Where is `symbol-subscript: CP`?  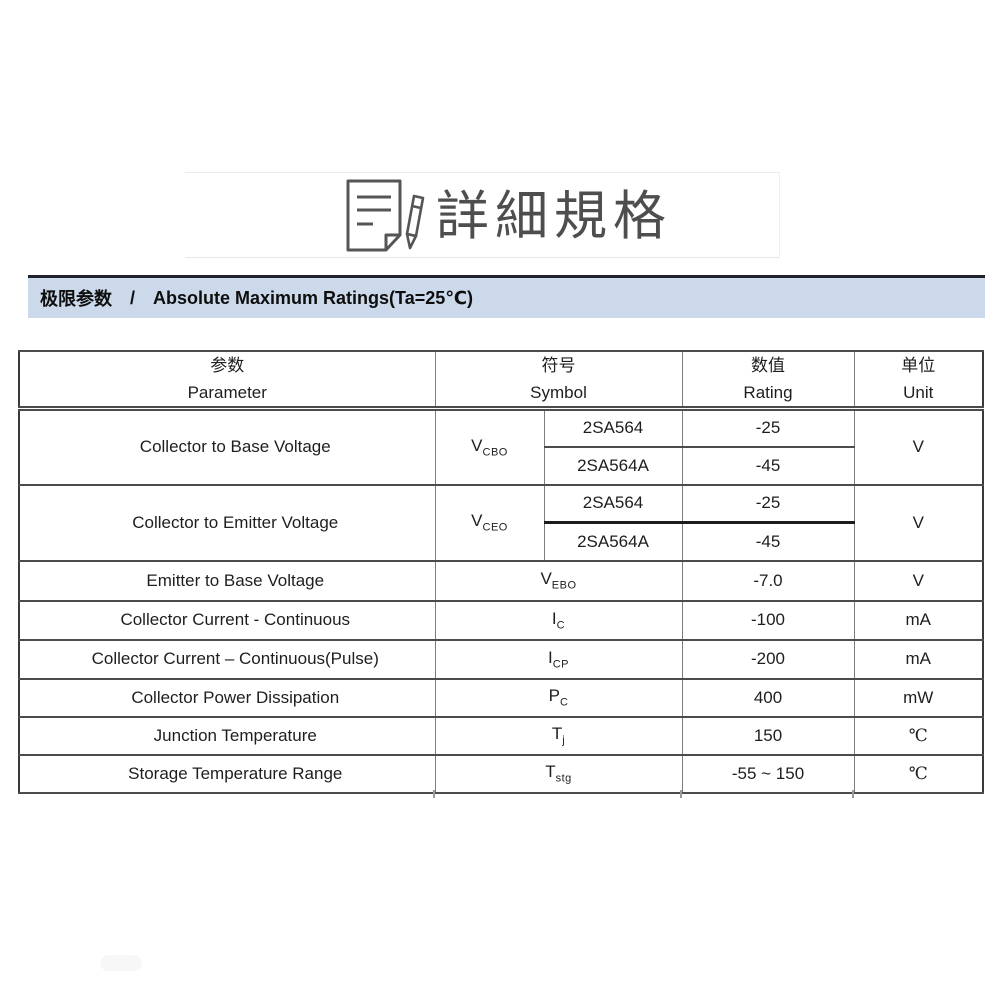
symbol-subscript: CP is located at coordinates (560, 664).